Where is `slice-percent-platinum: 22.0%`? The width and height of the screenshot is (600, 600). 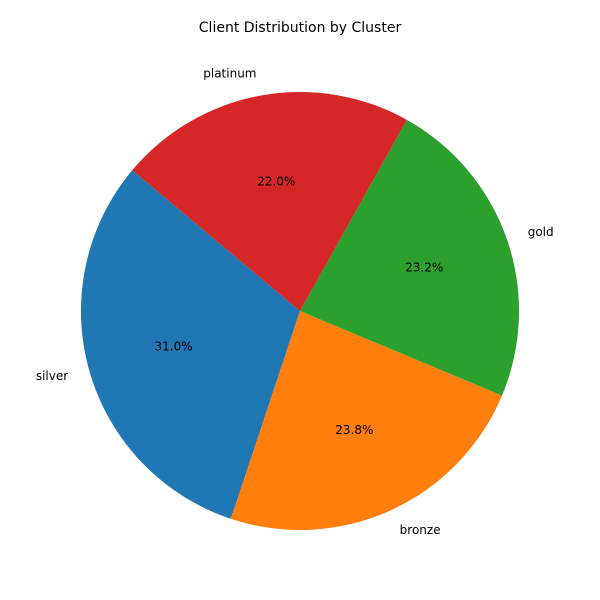
slice-percent-platinum: 22.0% is located at coordinates (276, 181).